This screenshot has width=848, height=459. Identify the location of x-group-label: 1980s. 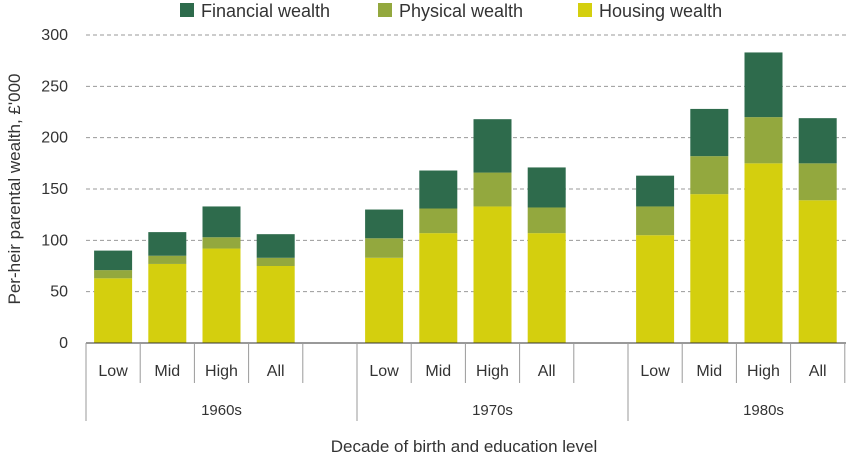
(763, 410).